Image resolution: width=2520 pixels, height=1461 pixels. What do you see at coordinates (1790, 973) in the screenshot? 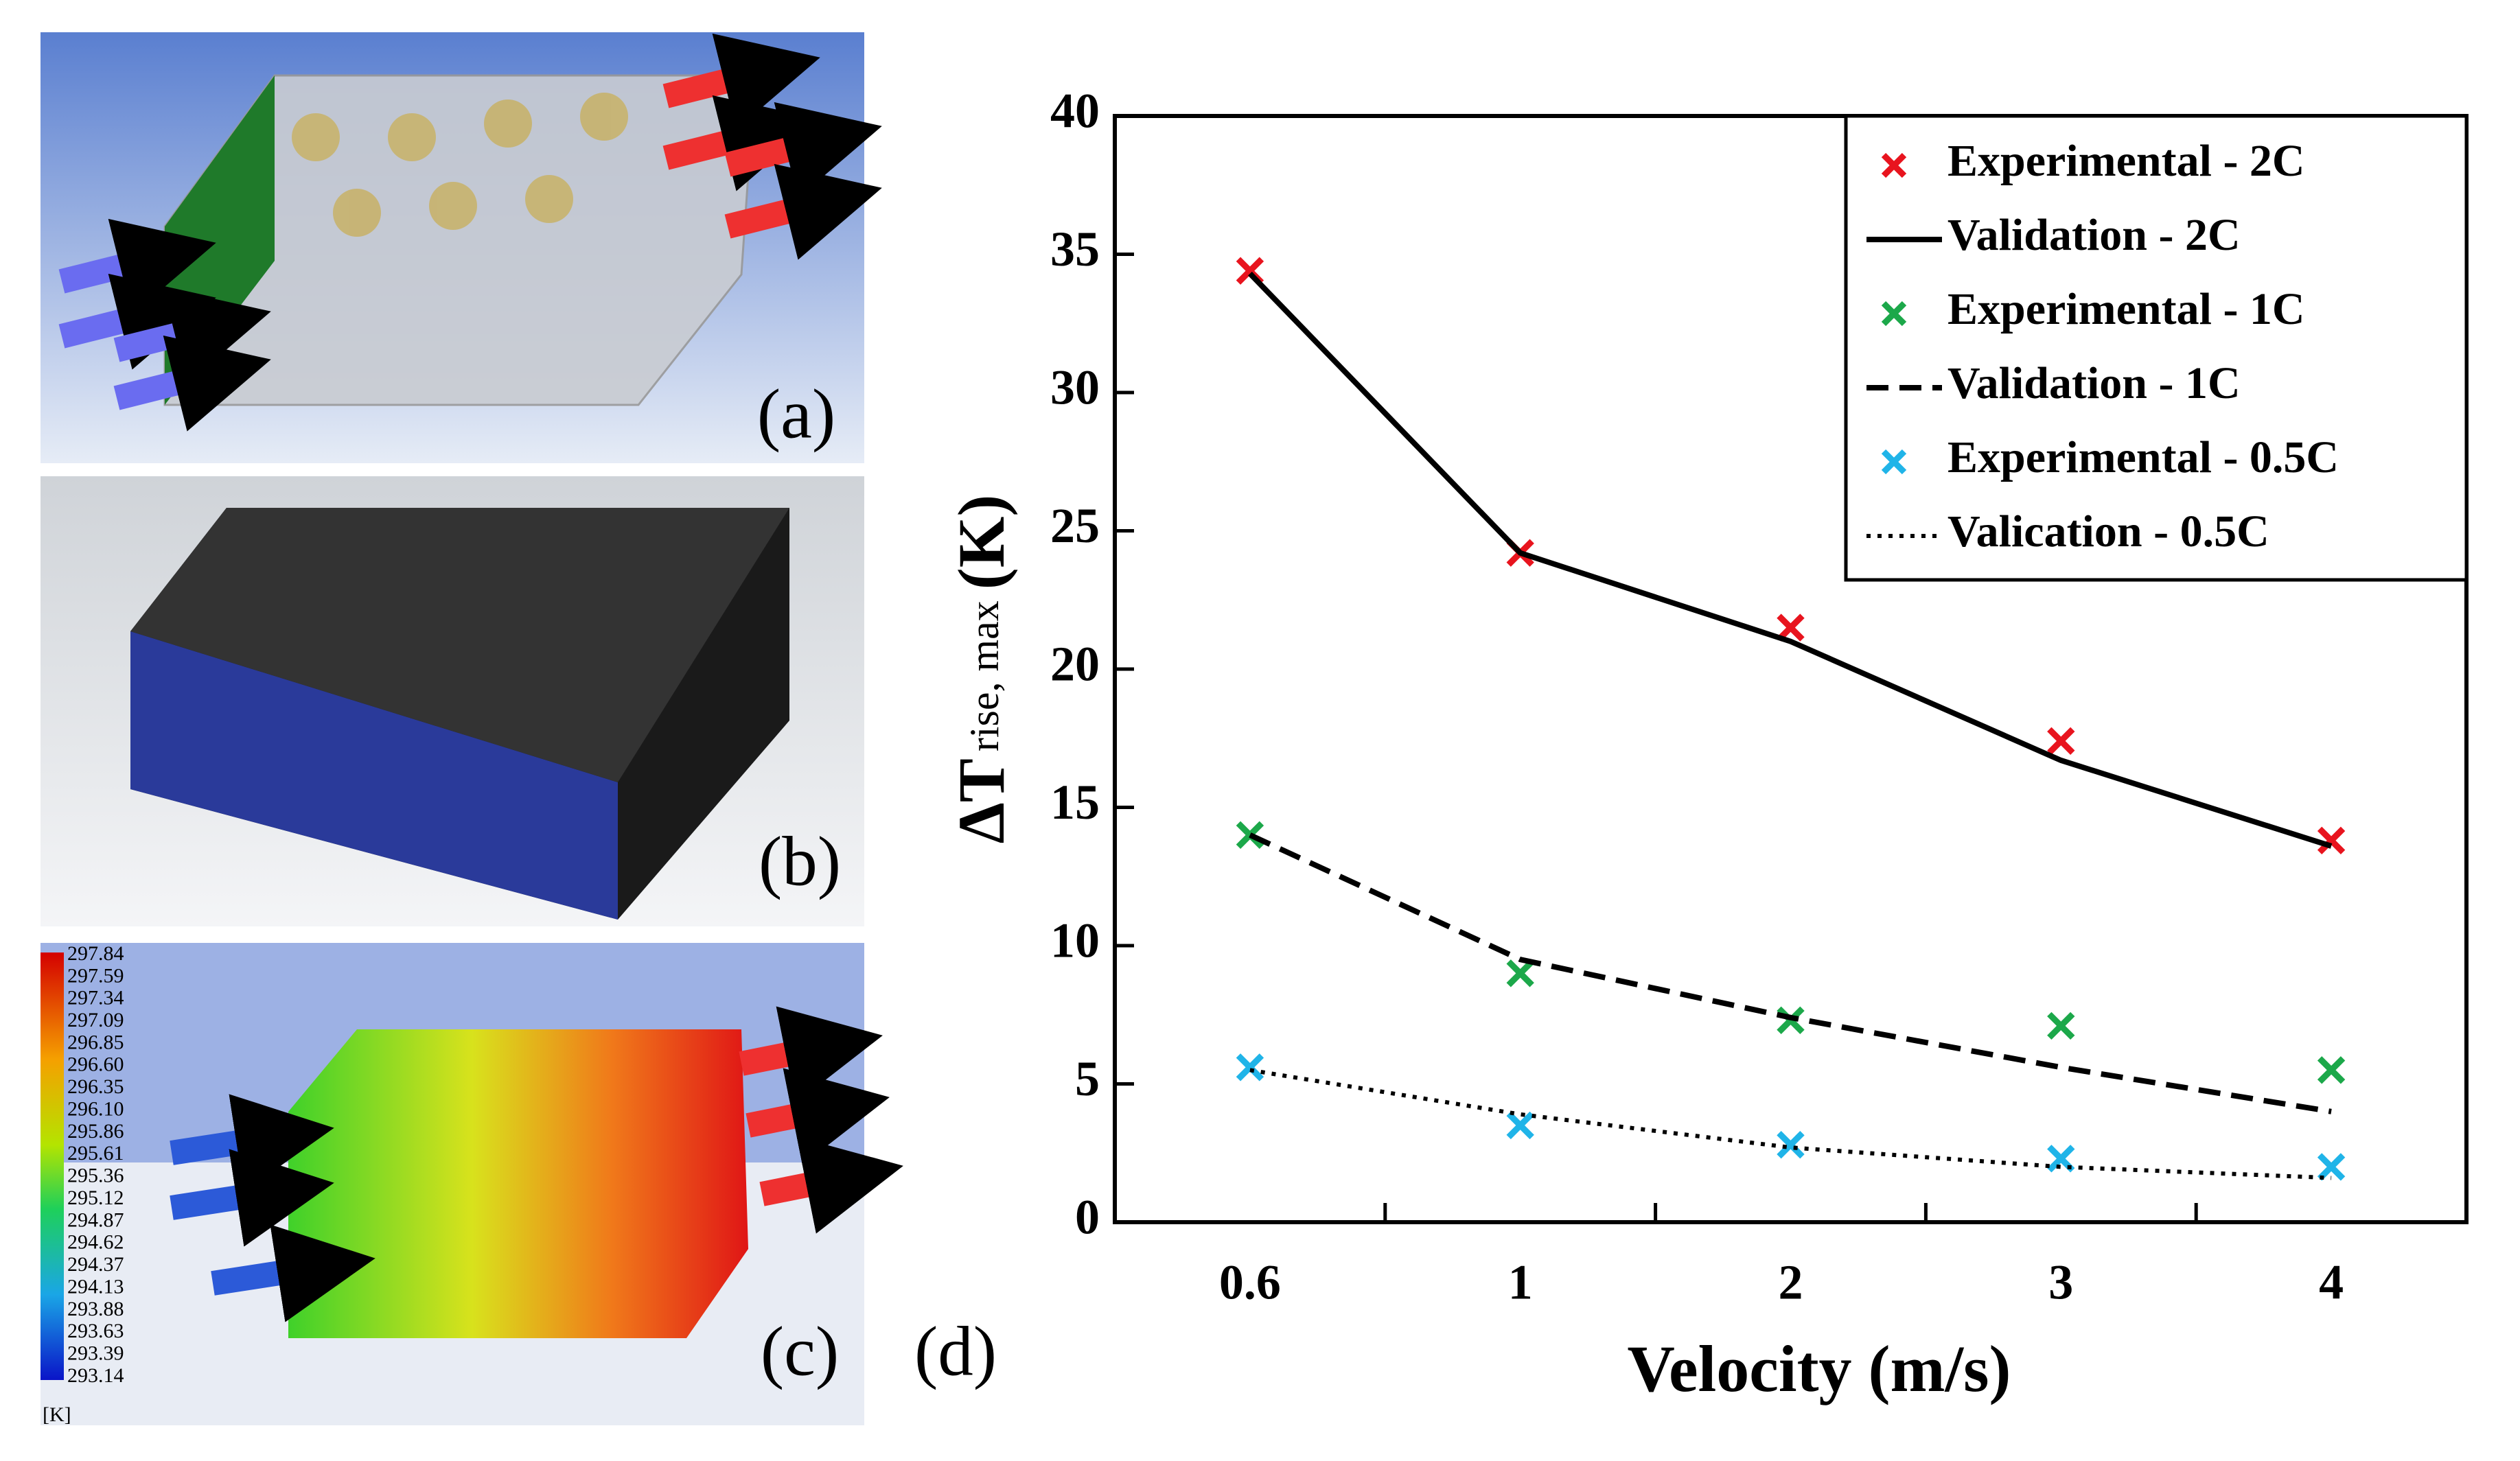
I see `series-line` at bounding box center [1790, 973].